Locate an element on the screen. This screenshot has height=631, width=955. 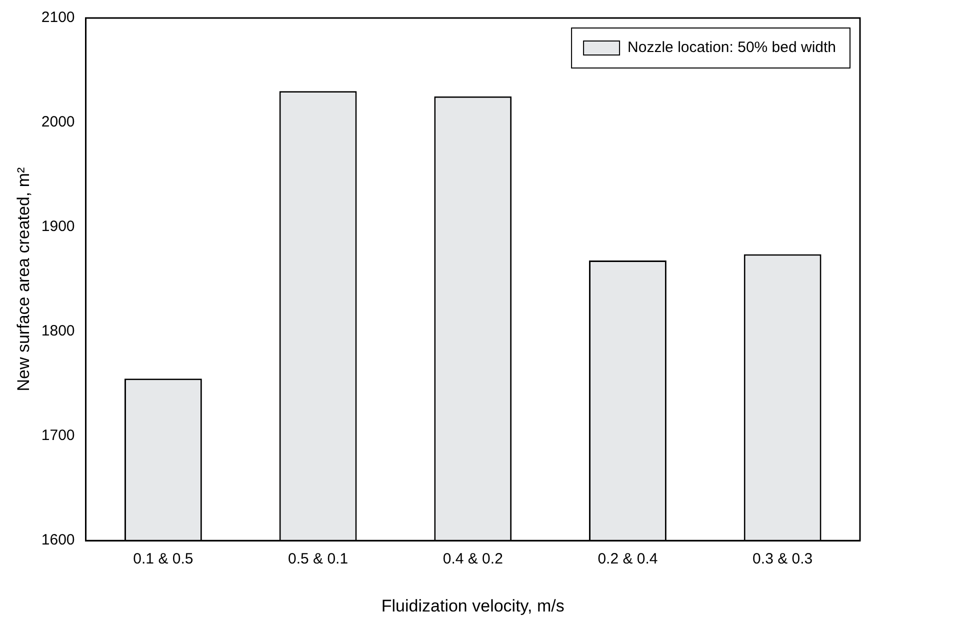
y-tick-label: 1600 is located at coordinates (58, 540).